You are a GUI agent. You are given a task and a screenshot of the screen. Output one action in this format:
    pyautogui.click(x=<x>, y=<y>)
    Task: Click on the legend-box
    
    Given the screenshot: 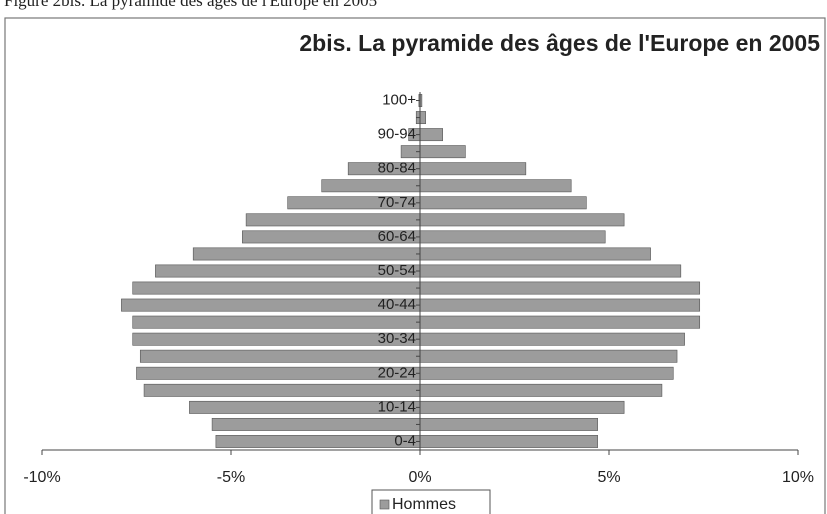 What is the action you would take?
    pyautogui.click(x=431, y=501)
    